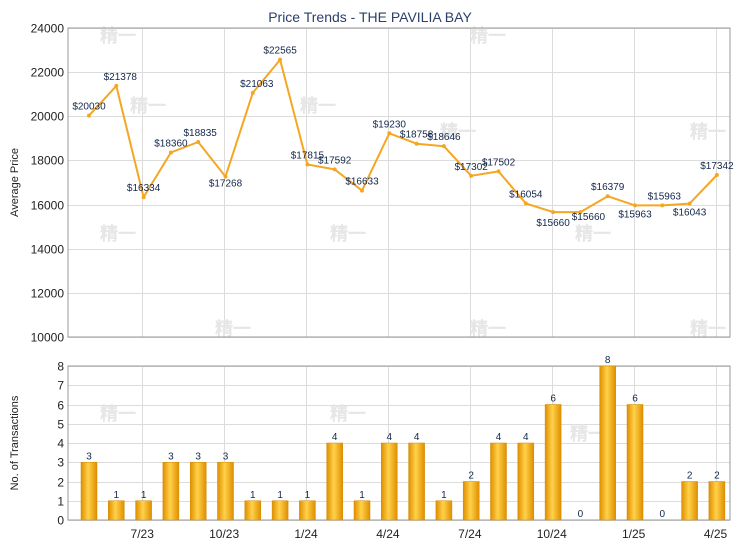 This screenshot has width=740, height=550. I want to click on price-y-tick-label: 24000, so click(48, 29).